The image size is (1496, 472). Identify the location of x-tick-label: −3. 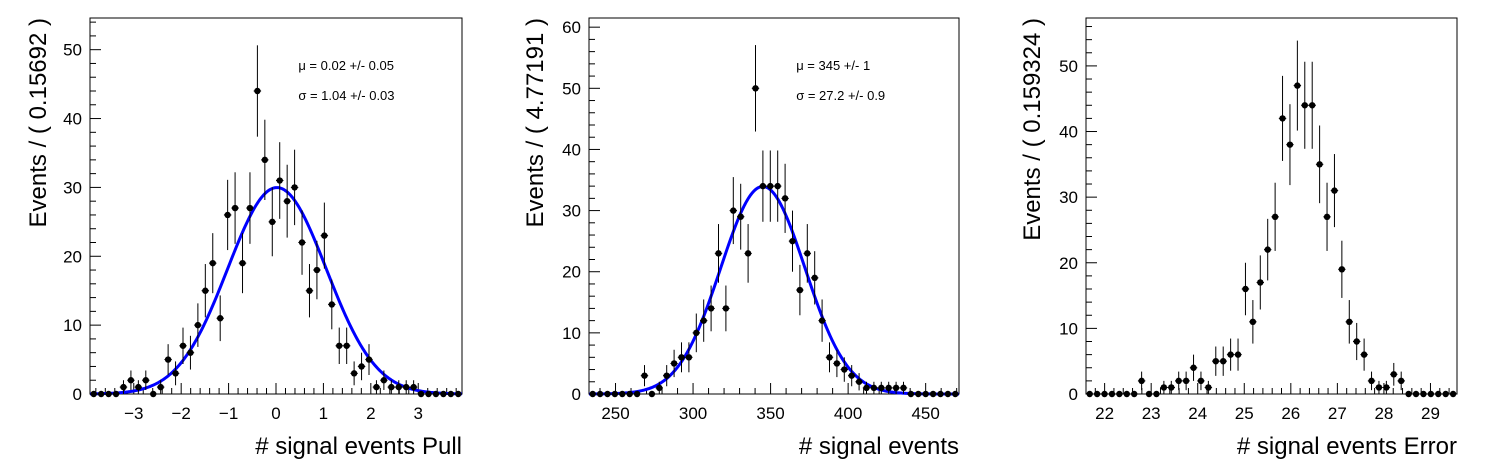
(133, 413).